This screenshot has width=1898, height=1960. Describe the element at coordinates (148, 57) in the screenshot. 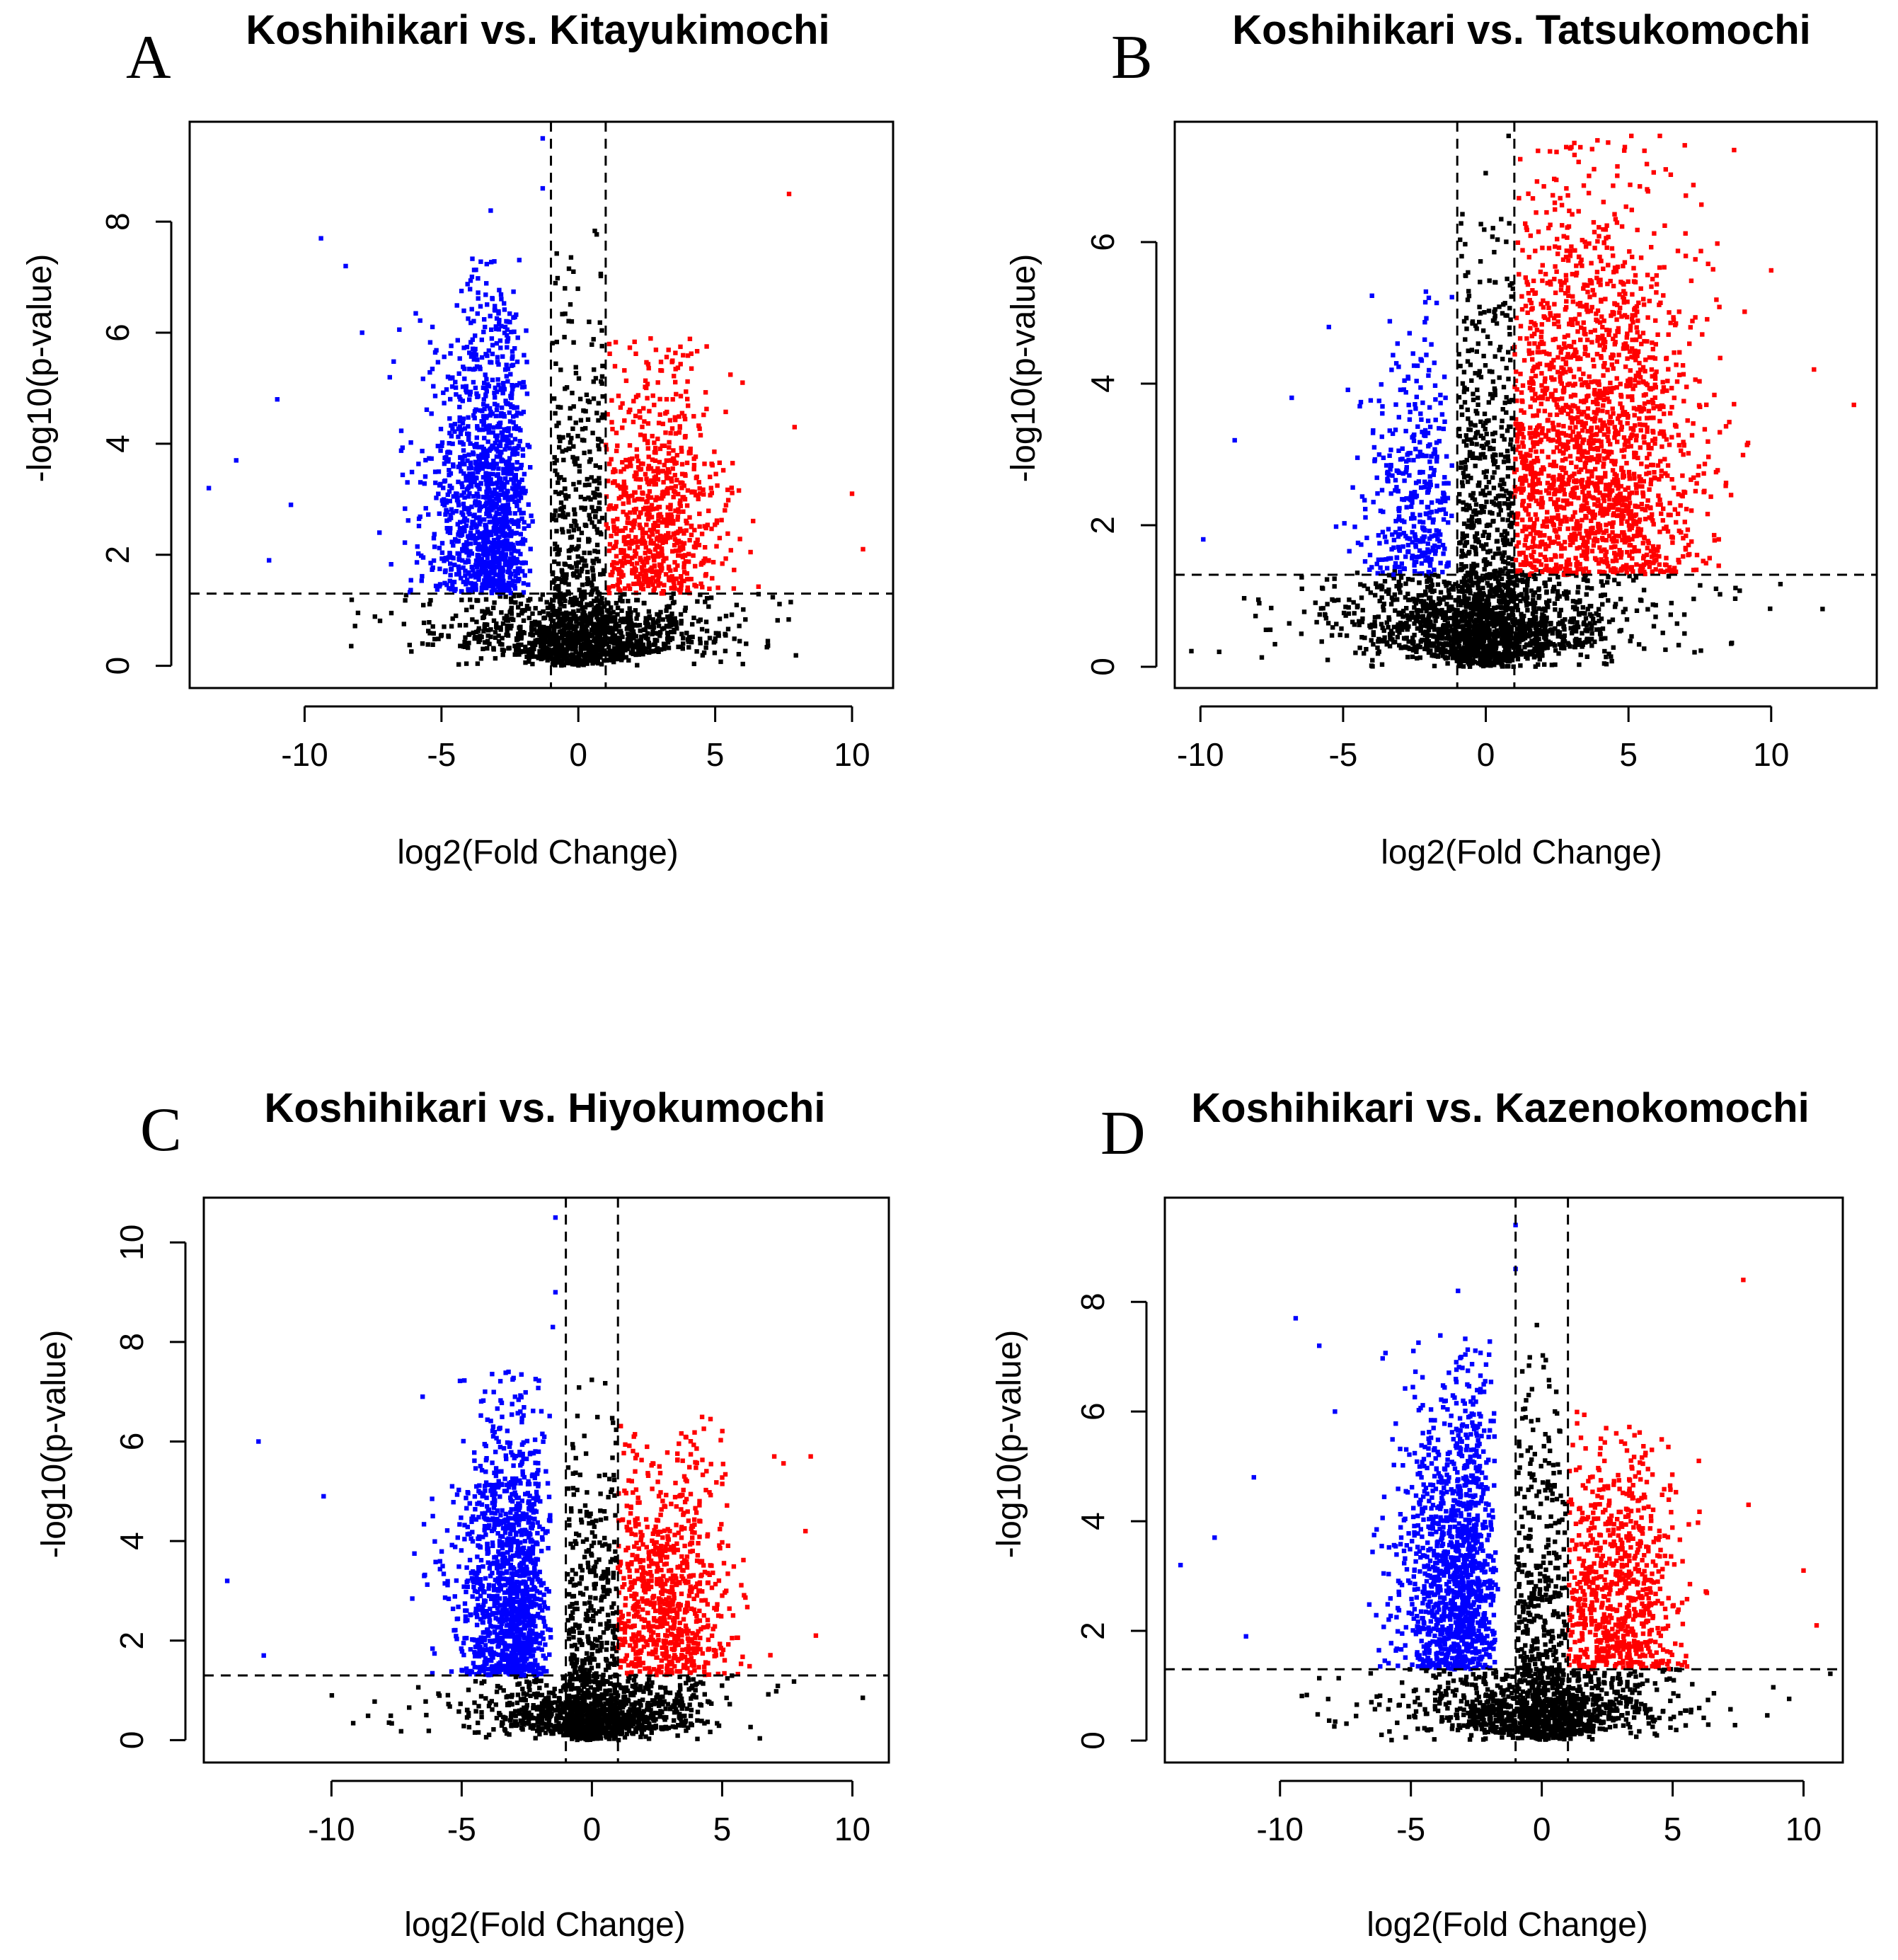

I see `panel-letter: A` at that location.